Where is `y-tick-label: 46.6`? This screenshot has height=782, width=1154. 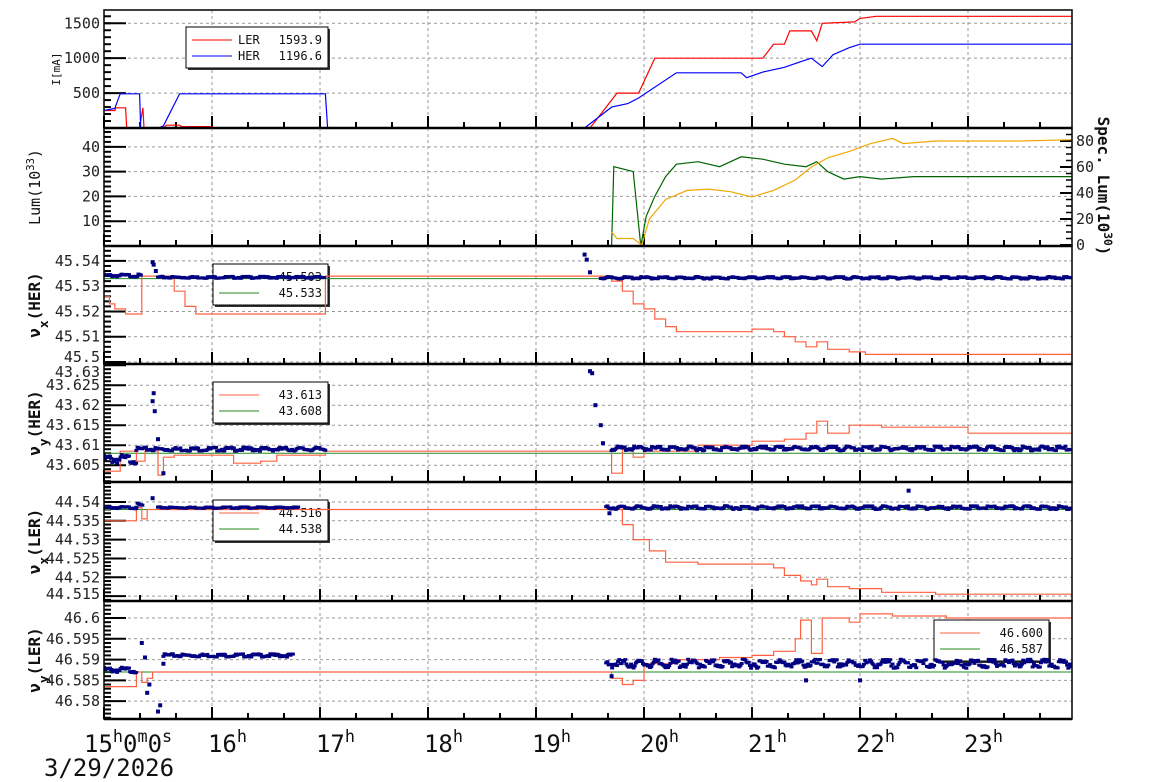
y-tick-label: 46.6 is located at coordinates (82, 618).